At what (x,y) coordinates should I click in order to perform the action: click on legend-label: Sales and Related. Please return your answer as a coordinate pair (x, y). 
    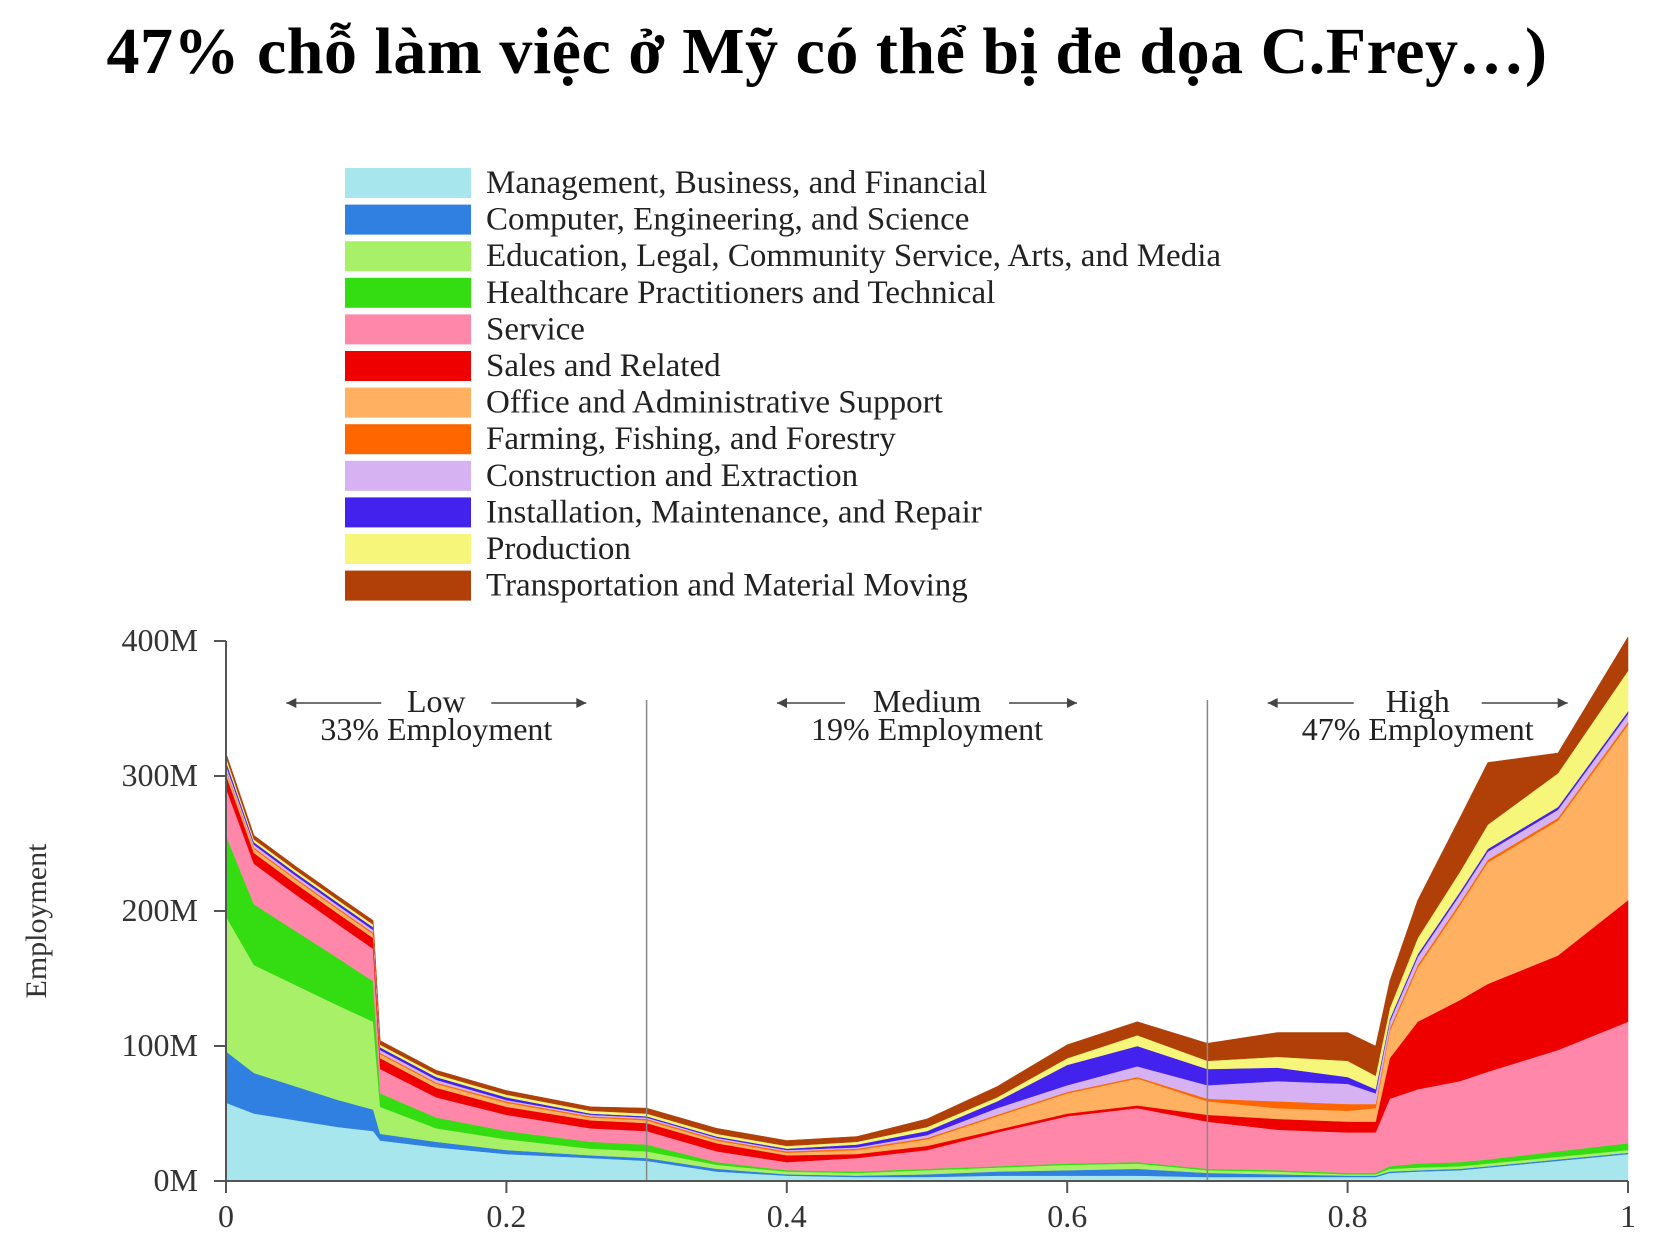
    Looking at the image, I should click on (603, 366).